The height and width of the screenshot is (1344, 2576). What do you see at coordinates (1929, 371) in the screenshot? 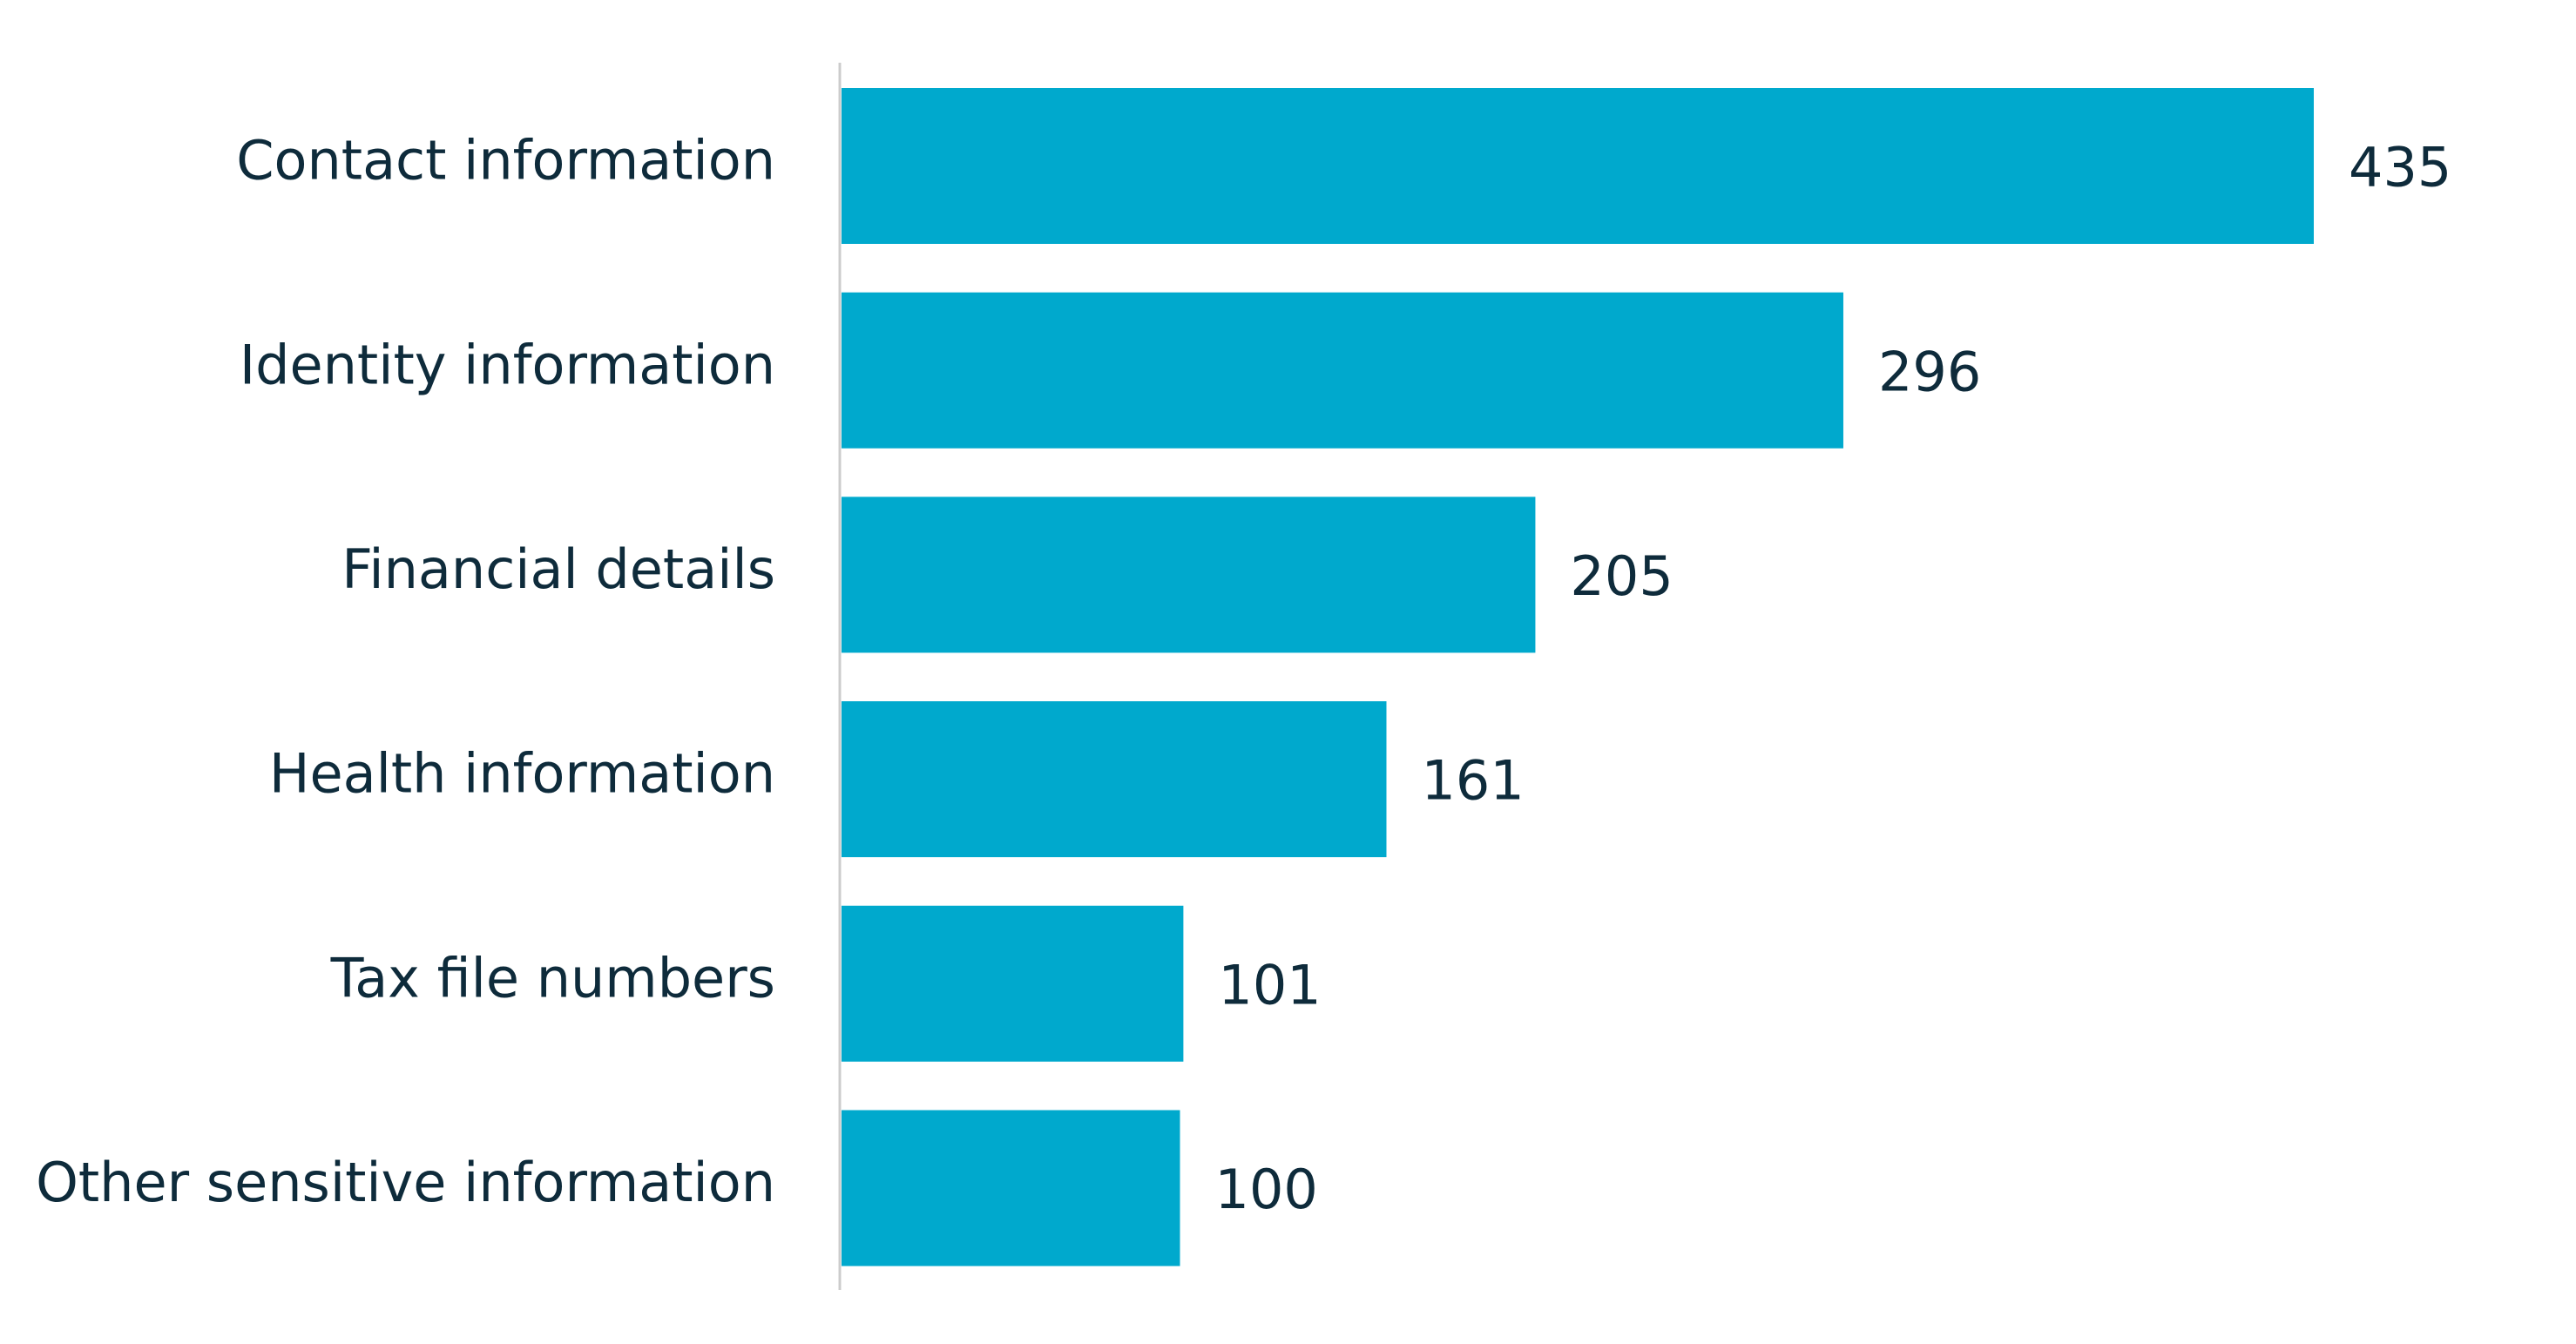
I see `value-label: 296` at bounding box center [1929, 371].